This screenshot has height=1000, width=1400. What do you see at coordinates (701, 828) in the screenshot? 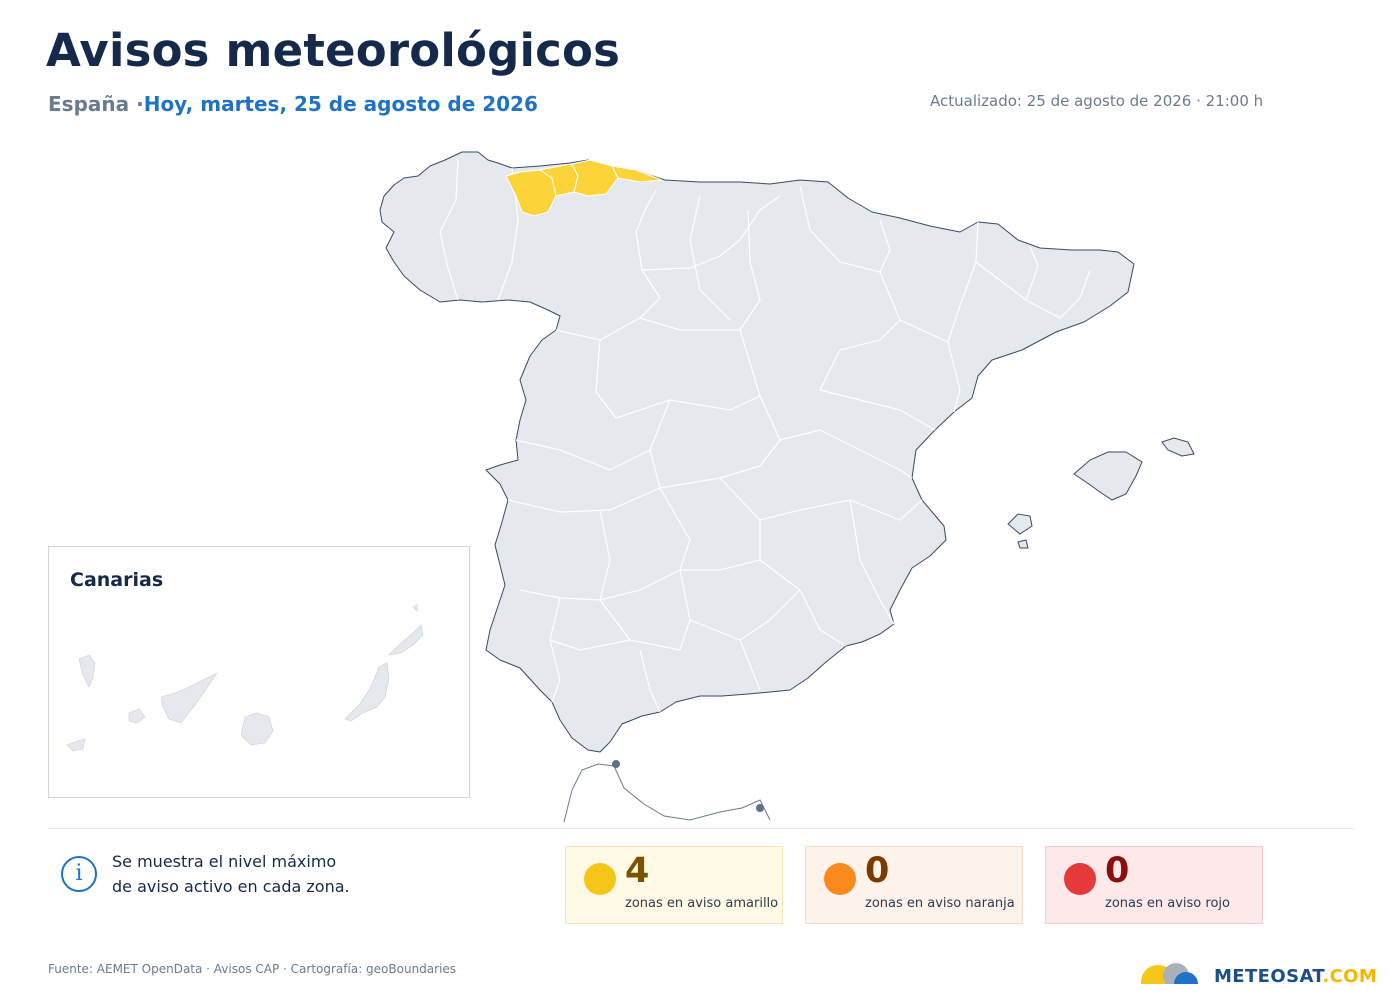
I see `section-divider` at bounding box center [701, 828].